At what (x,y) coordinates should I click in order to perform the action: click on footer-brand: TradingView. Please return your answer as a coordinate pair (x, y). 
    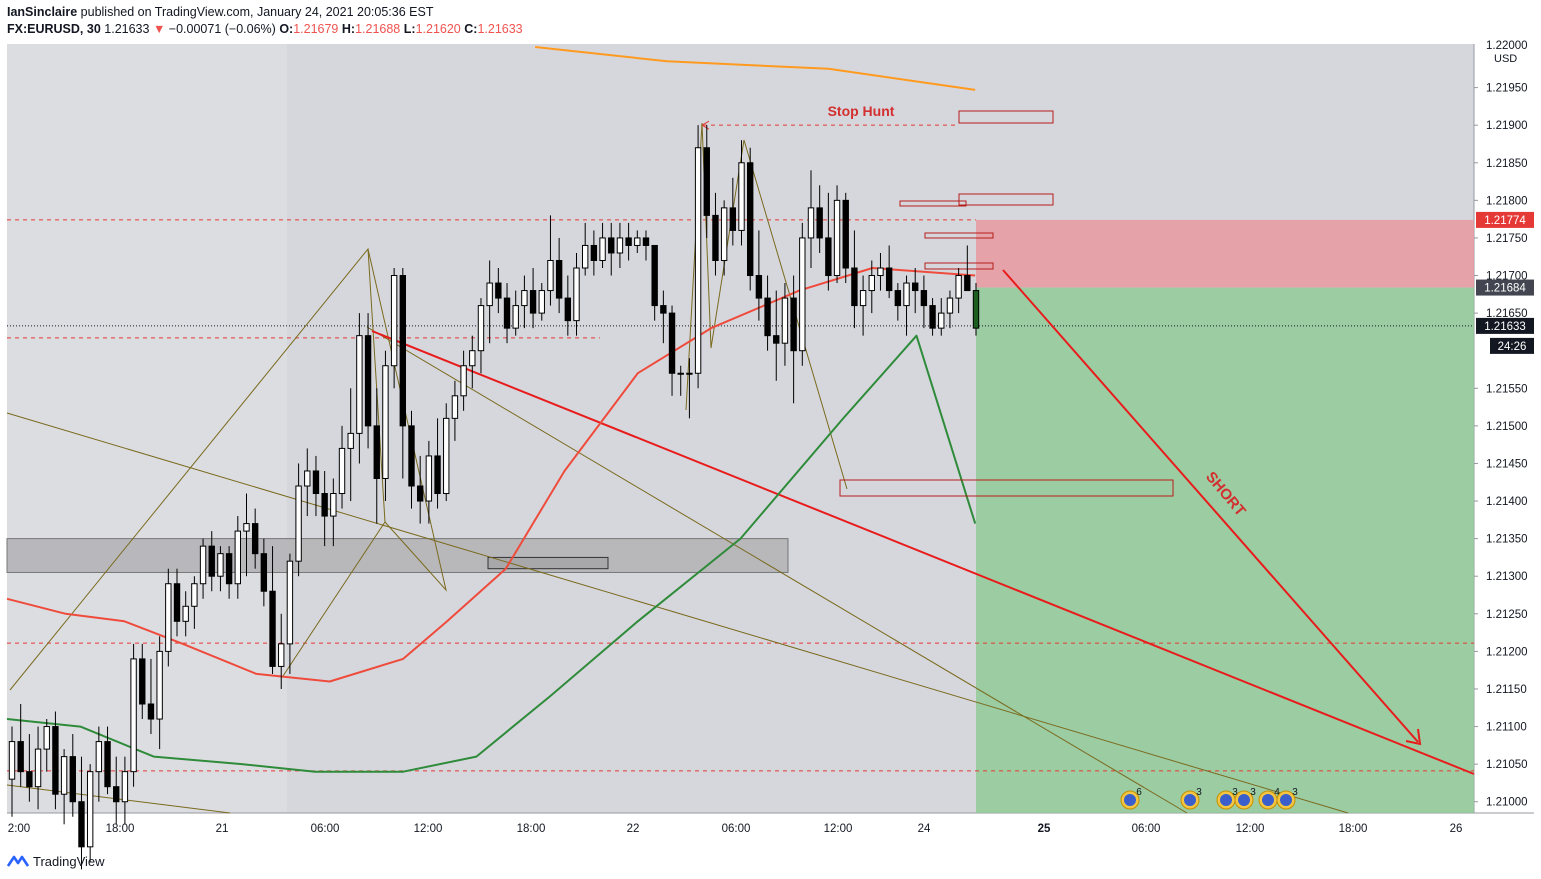
    Looking at the image, I should click on (56, 861).